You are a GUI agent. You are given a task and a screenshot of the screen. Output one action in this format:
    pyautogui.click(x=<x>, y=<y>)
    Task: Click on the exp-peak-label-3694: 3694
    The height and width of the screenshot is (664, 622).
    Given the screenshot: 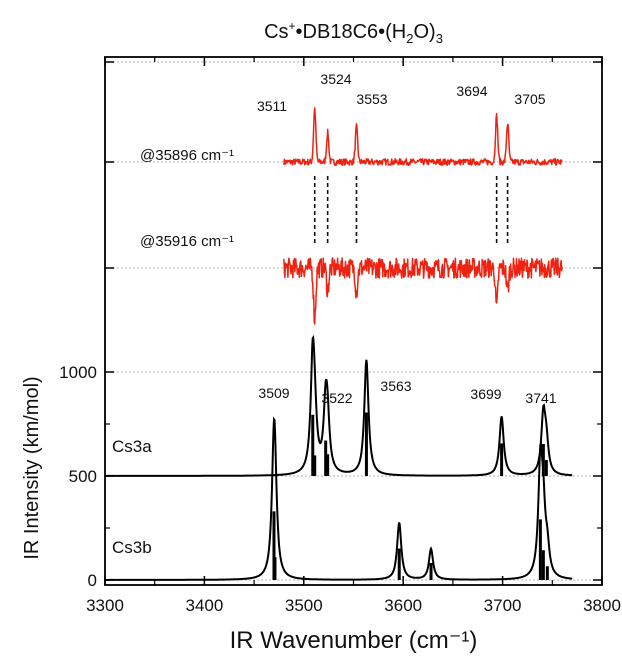 What is the action you would take?
    pyautogui.click(x=471, y=91)
    